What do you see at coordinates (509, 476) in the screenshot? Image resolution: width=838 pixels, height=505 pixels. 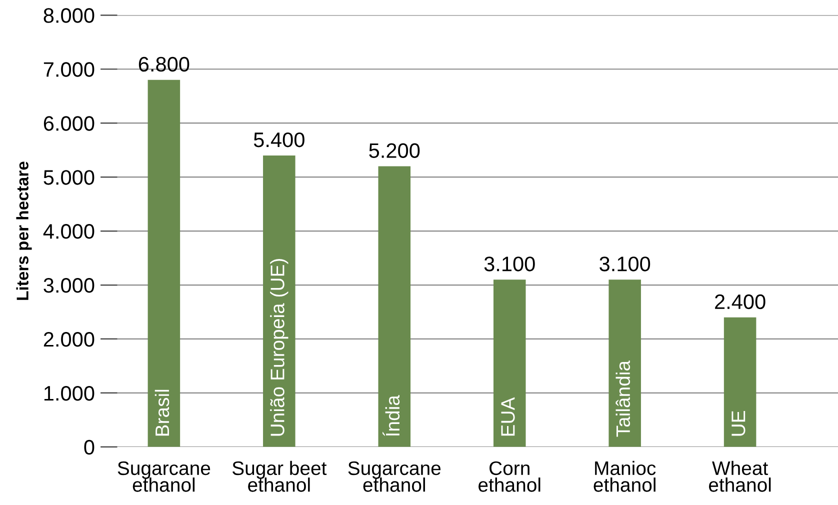 I see `x-tick-label: Corn ethanol` at bounding box center [509, 476].